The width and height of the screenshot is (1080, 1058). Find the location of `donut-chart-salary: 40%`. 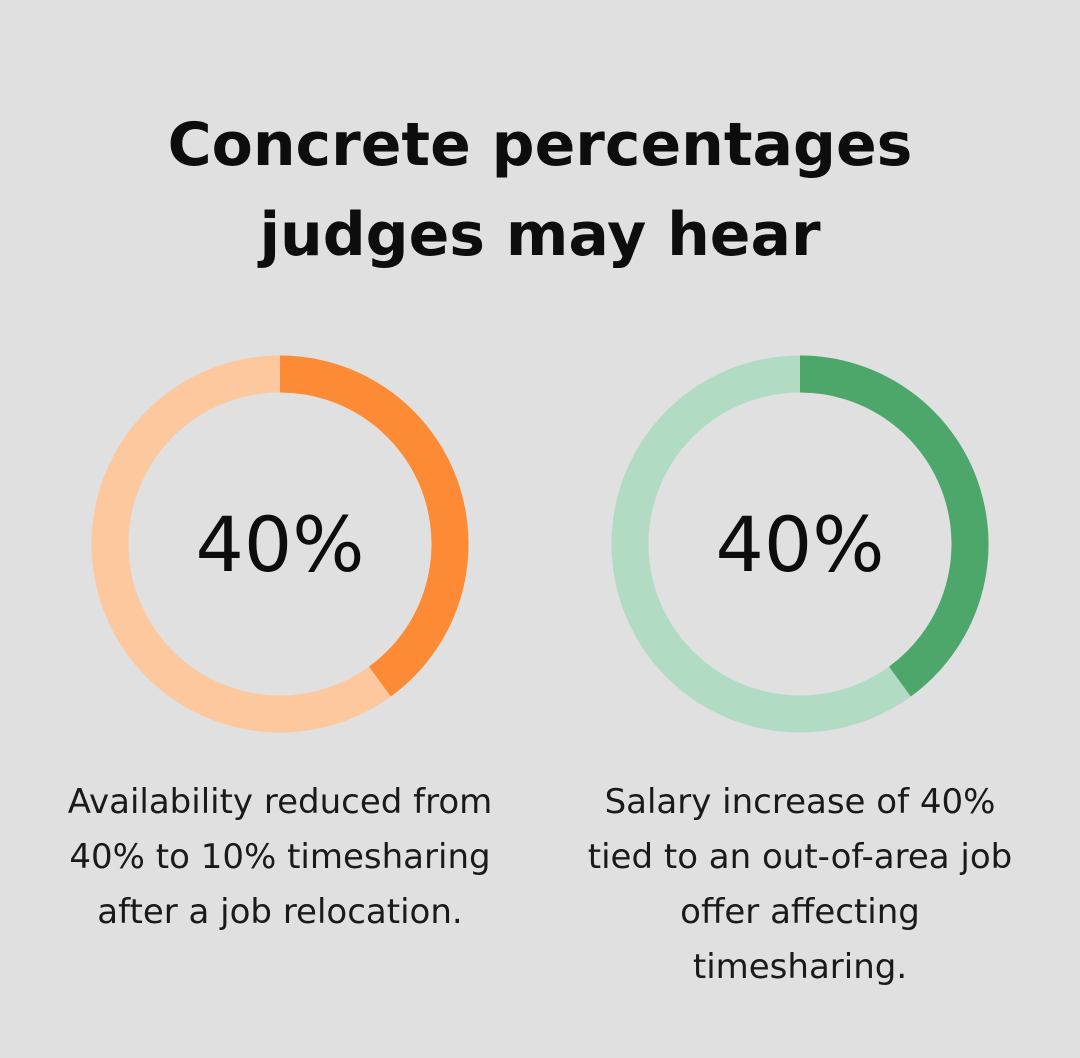

donut-chart-salary: 40% is located at coordinates (800, 544).